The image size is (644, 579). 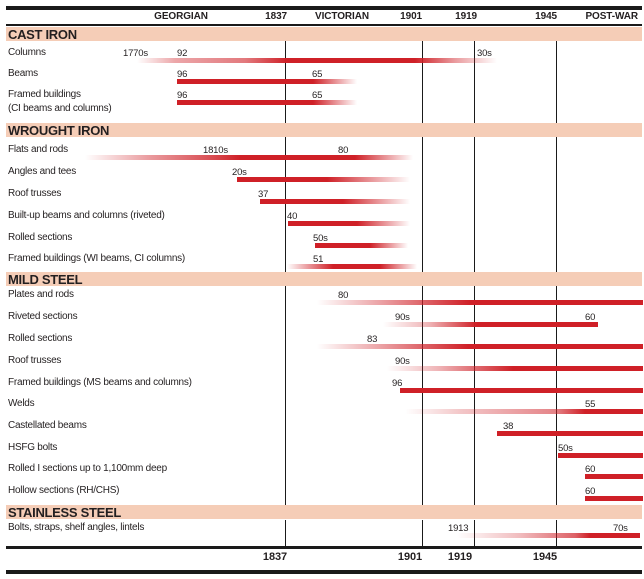 What do you see at coordinates (181, 16) in the screenshot?
I see `era-label-georgian: GEORGIAN` at bounding box center [181, 16].